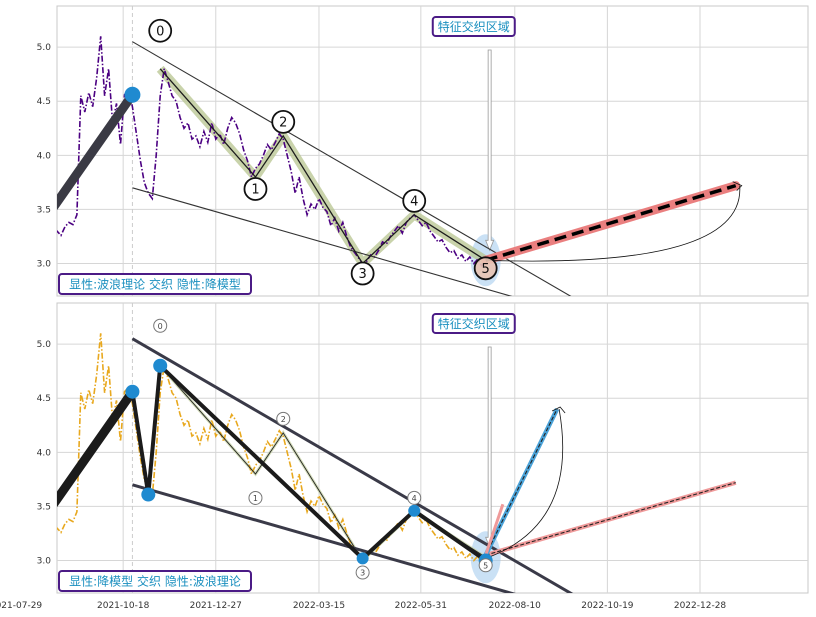  What do you see at coordinates (123, 606) in the screenshot?
I see `x-tick-label: 2021-10-18` at bounding box center [123, 606].